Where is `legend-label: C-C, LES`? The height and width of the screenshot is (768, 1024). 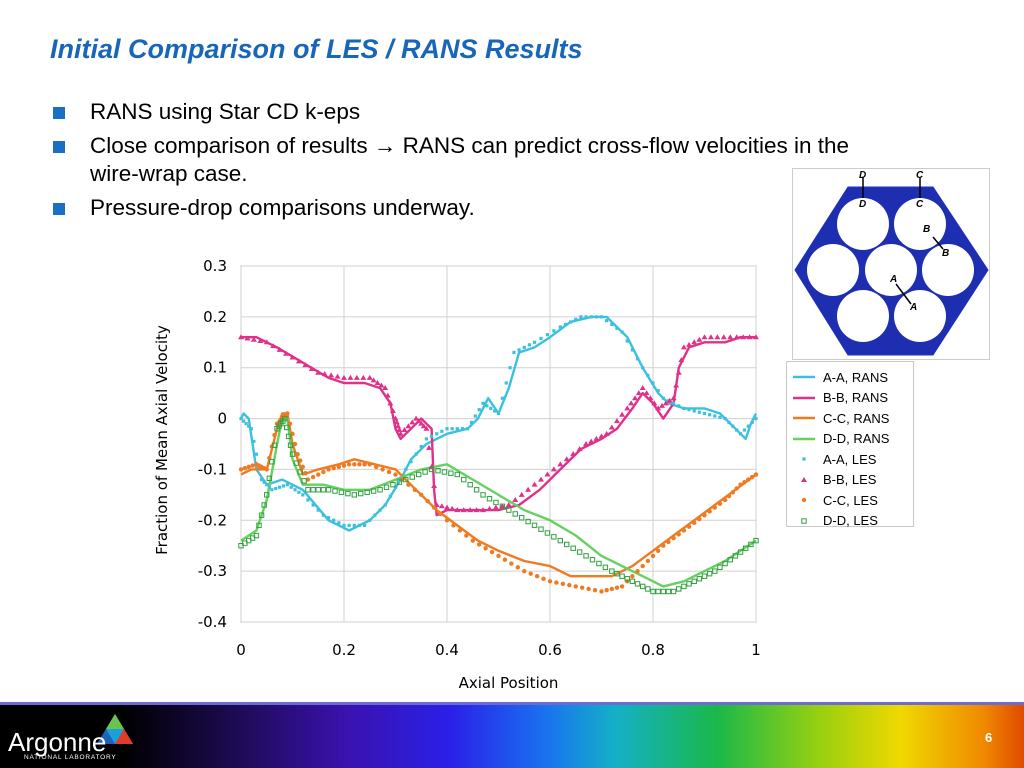
legend-label: C-C, LES is located at coordinates (850, 500).